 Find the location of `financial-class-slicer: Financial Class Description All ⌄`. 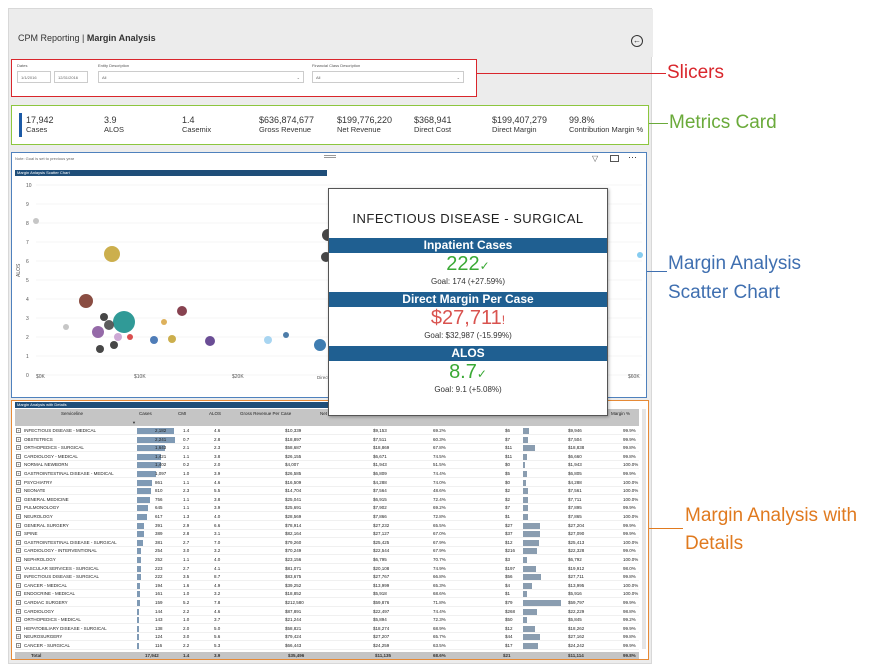

financial-class-slicer: Financial Class Description All ⌄ is located at coordinates (388, 73).